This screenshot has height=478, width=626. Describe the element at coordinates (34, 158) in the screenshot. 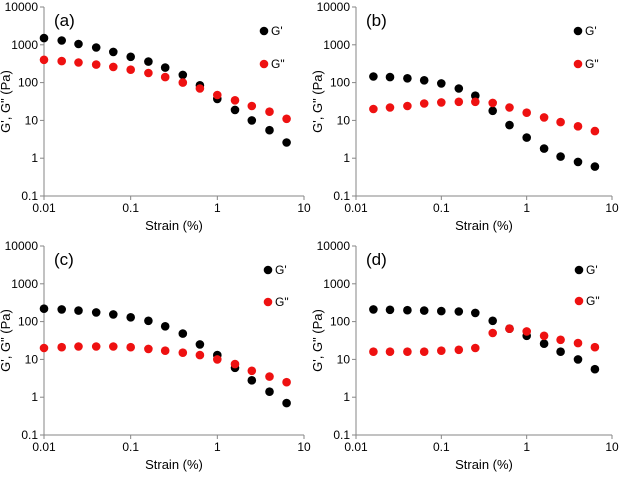

I see `chart-1-y-tick-label: 1` at that location.